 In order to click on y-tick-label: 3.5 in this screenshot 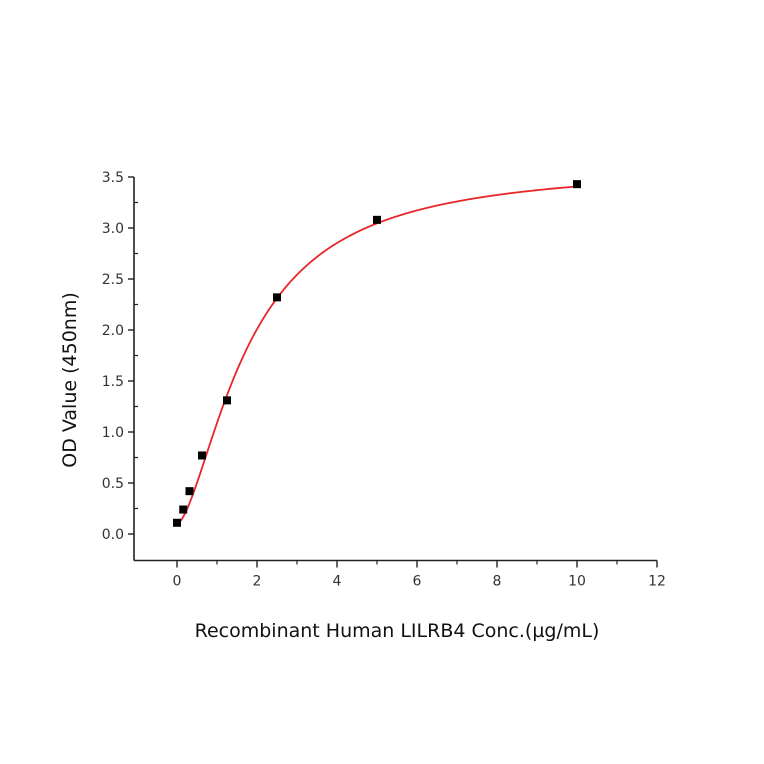, I will do `click(113, 178)`.